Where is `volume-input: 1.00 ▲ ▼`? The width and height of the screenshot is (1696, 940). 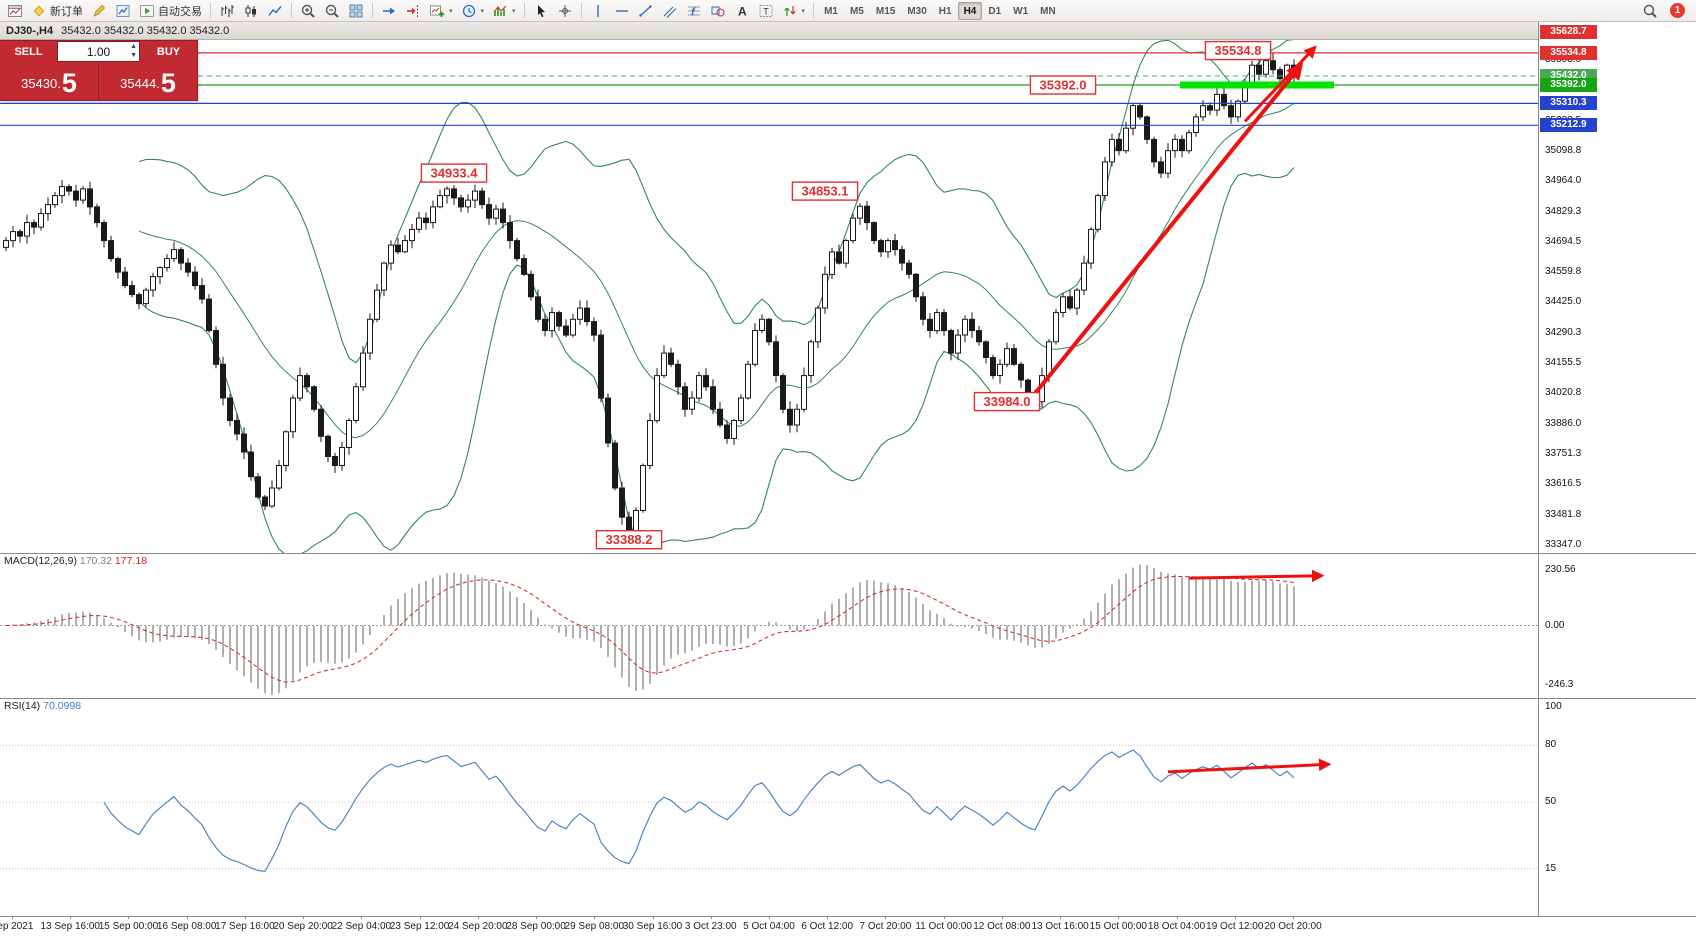
volume-input: 1.00 ▲ ▼ is located at coordinates (98, 51).